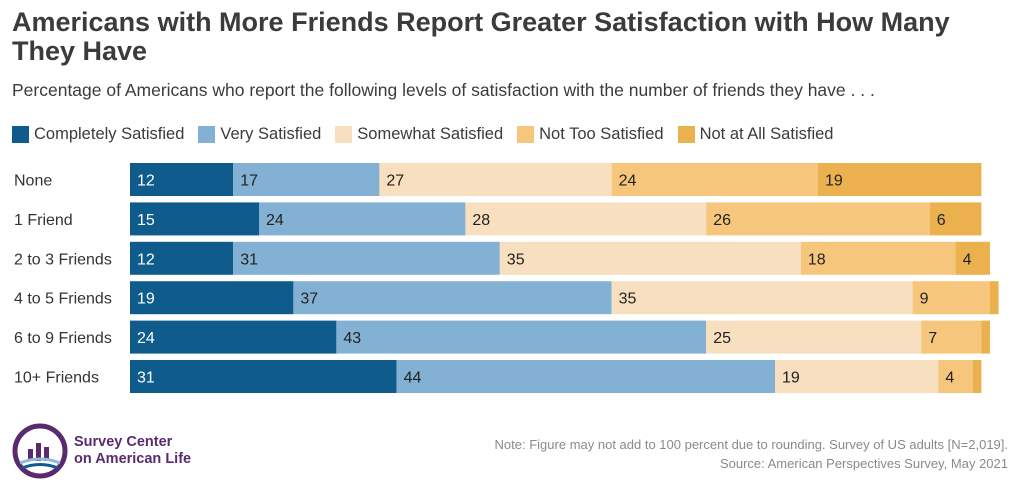  I want to click on category-label: None, so click(33, 181).